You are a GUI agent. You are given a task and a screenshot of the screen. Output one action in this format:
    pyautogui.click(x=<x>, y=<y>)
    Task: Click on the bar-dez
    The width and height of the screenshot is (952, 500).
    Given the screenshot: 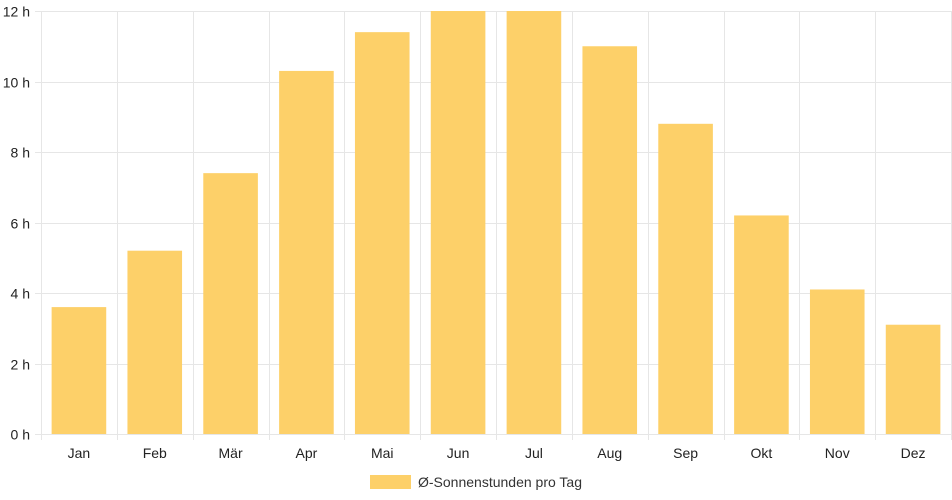 What is the action you would take?
    pyautogui.click(x=913, y=379)
    